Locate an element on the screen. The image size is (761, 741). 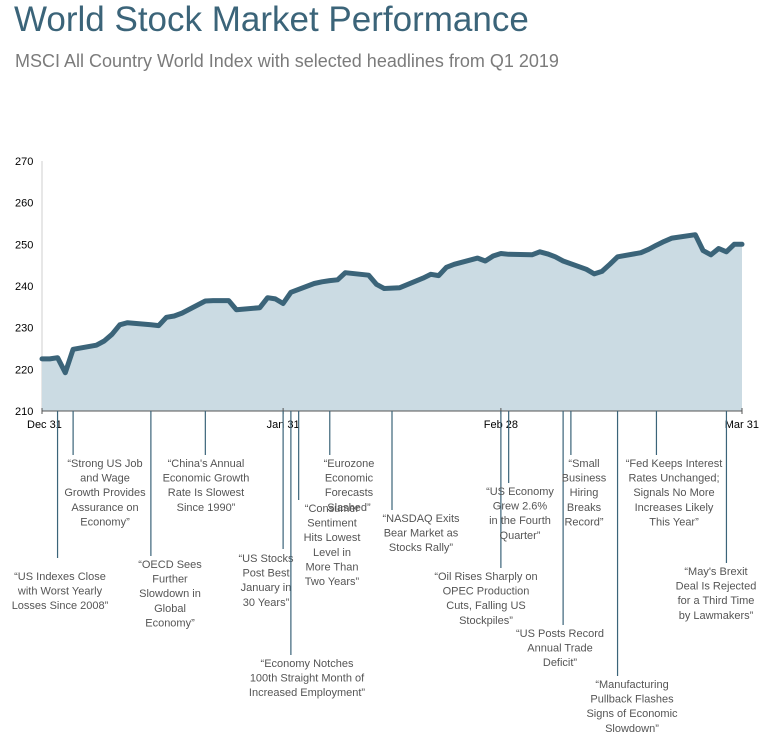
annotation-11: “US Posts Record Annual Trade Deficit” is located at coordinates (560, 648).